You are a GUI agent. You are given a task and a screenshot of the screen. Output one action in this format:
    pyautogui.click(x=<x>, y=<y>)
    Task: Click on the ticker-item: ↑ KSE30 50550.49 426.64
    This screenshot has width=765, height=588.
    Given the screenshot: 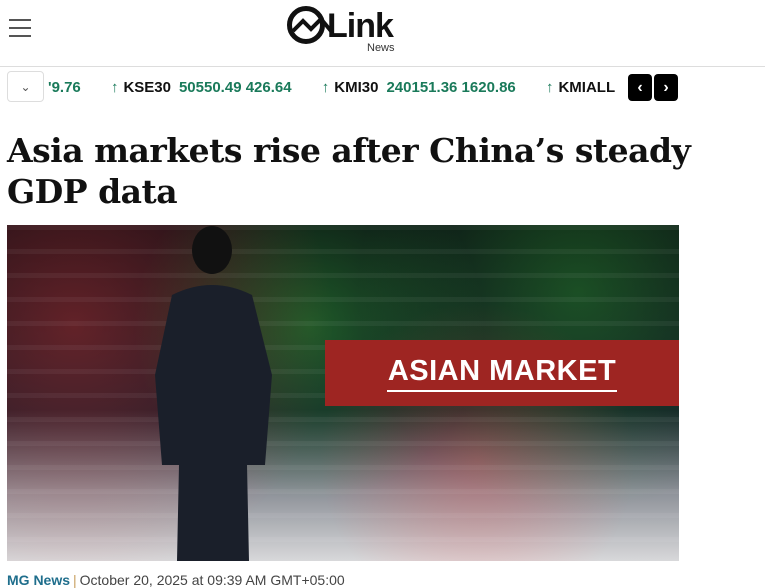 What is the action you would take?
    pyautogui.click(x=201, y=87)
    